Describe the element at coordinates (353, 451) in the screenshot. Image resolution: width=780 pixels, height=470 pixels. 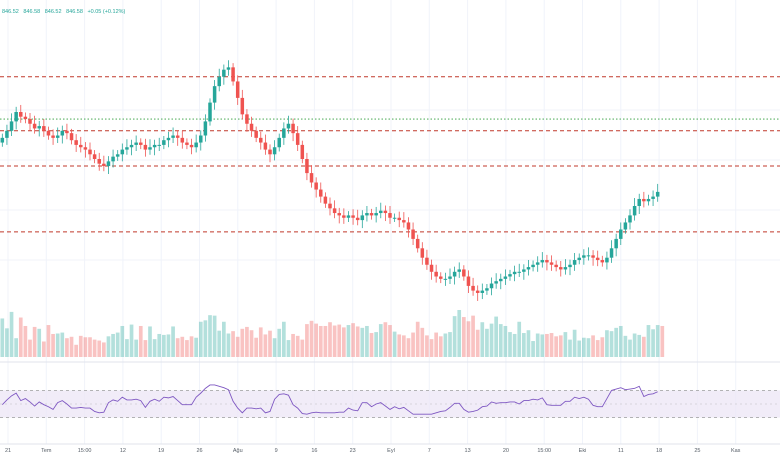
I see `x-tick-label: 23` at that location.